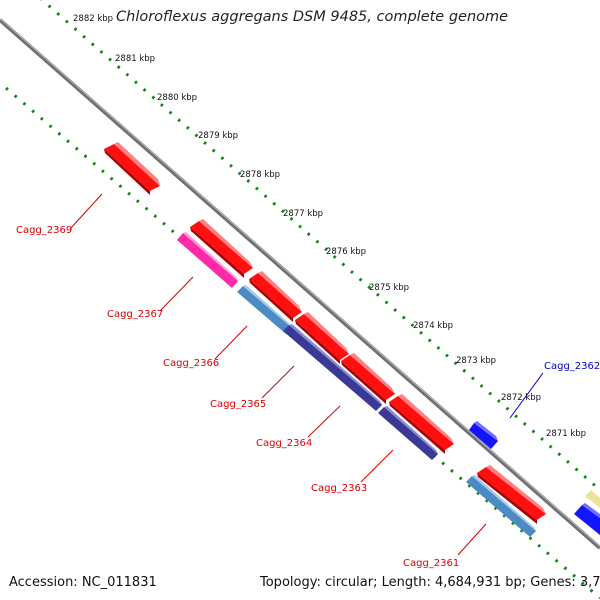 Image resolution: width=600 pixels, height=600 pixels. What do you see at coordinates (177, 98) in the screenshot?
I see `tick-label: 2880 kbp` at bounding box center [177, 98].